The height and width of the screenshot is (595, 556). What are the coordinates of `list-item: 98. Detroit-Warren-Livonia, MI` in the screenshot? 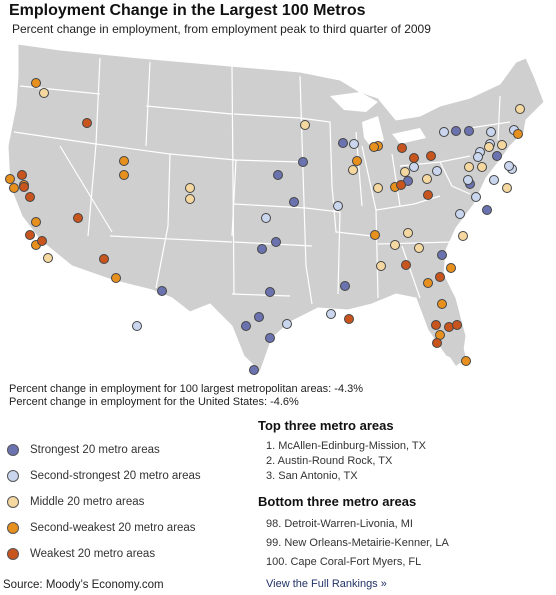 It's located at (339, 524).